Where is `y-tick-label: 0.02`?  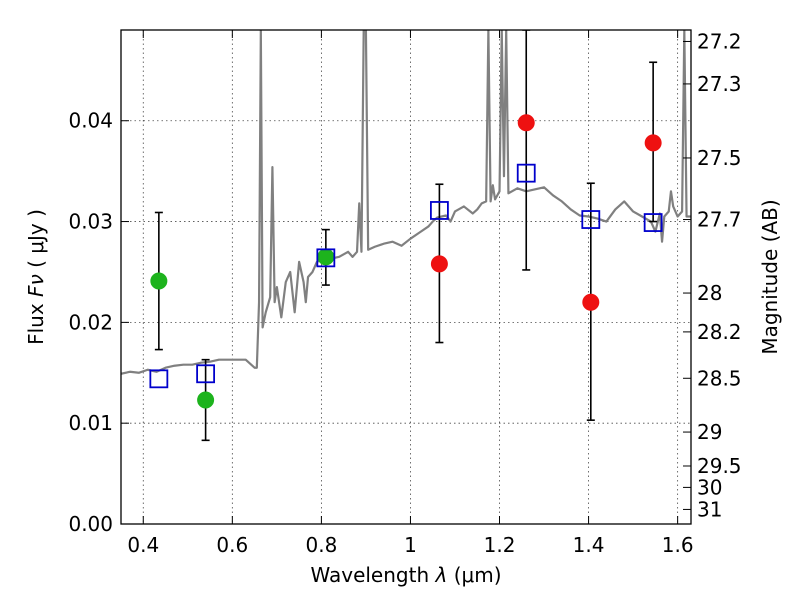 y-tick-label: 0.02 is located at coordinates (90, 322).